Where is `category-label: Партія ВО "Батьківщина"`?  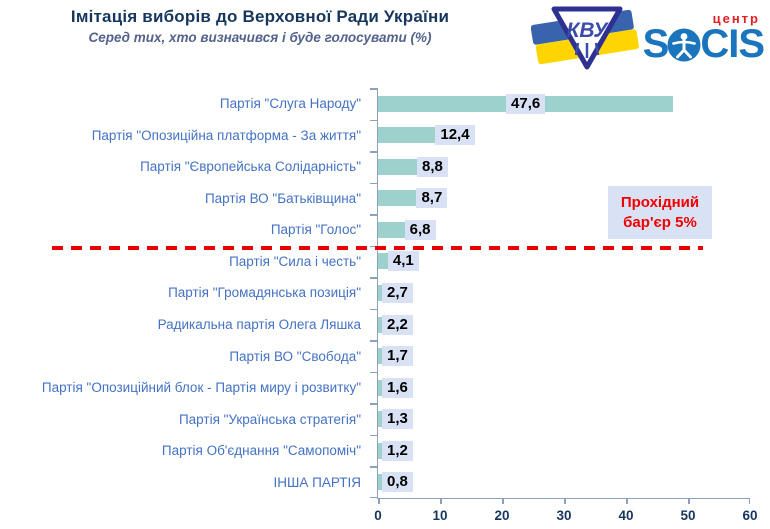
category-label: Партія ВО "Батьківщина" is located at coordinates (282, 198).